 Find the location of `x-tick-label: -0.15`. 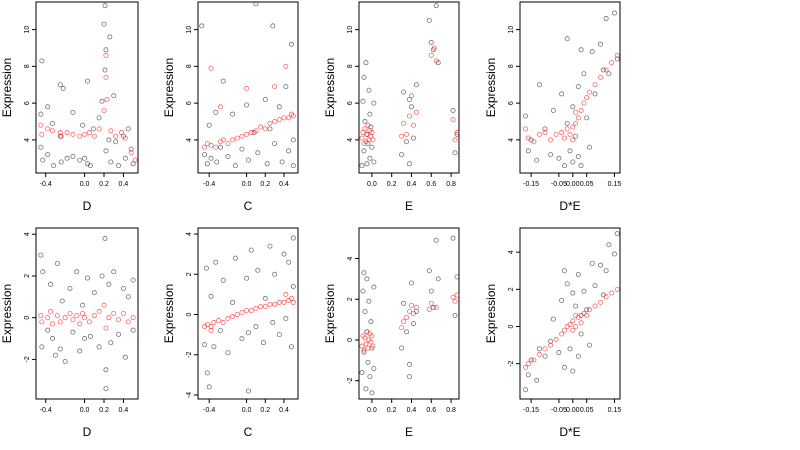

x-tick-label: -0.15 is located at coordinates (531, 410).